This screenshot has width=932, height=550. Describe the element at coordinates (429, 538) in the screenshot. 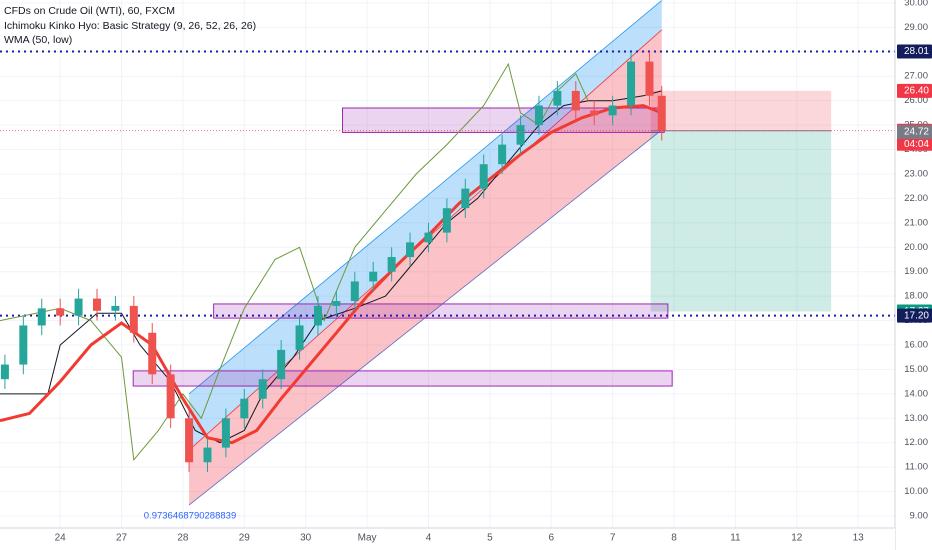

I see `x-tick-label: 4` at that location.